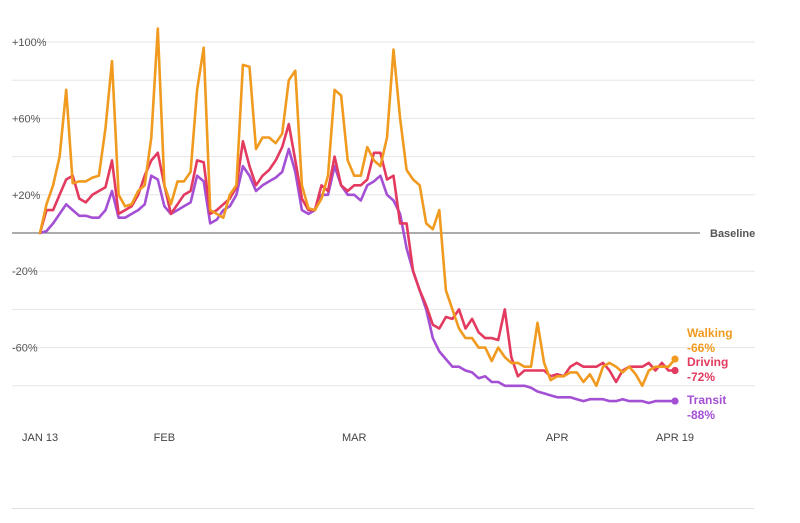 The height and width of the screenshot is (523, 800). What do you see at coordinates (710, 333) in the screenshot?
I see `series-name-label: Walking` at bounding box center [710, 333].